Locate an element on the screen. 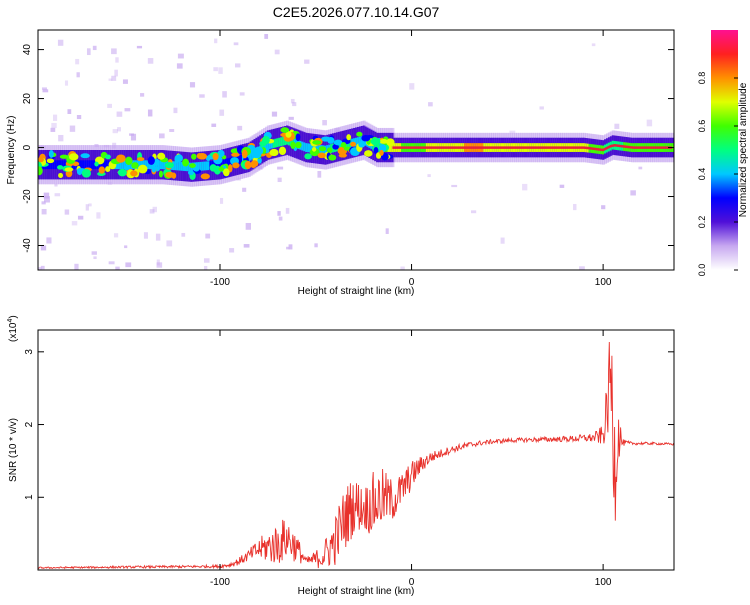  colorbar-tick-label: 0.8 is located at coordinates (702, 78).